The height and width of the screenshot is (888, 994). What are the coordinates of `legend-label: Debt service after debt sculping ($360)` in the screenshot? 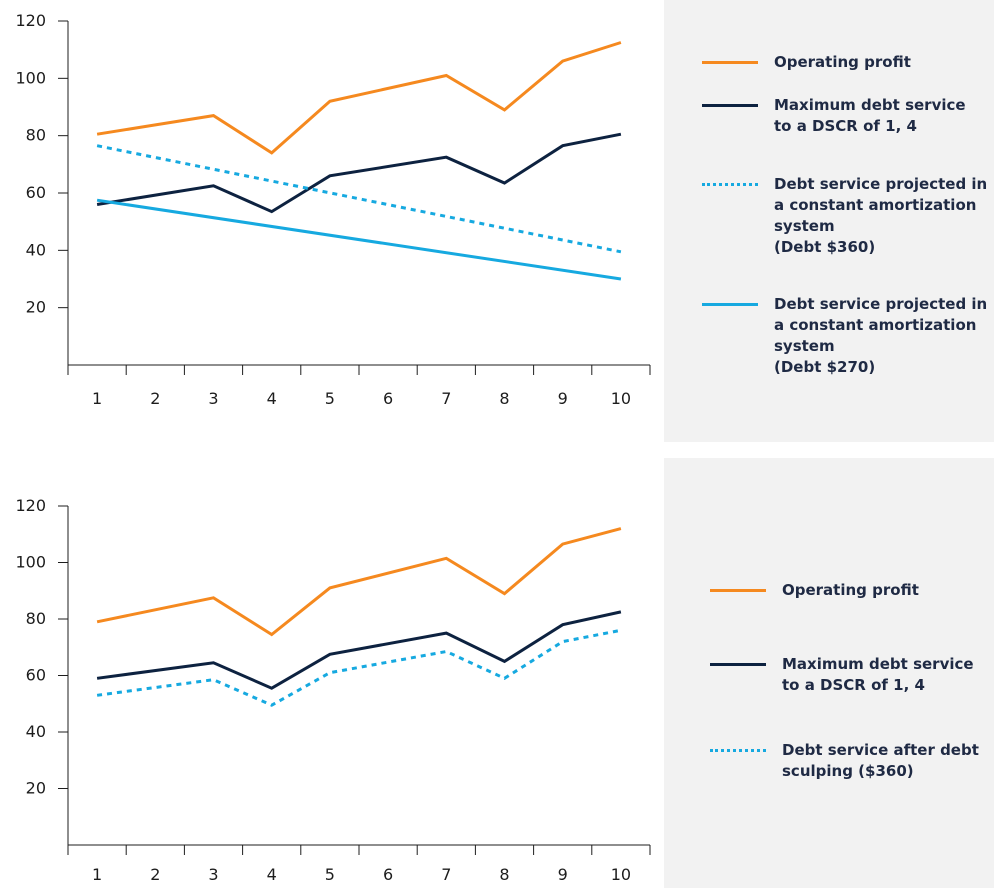 It's located at (880, 760).